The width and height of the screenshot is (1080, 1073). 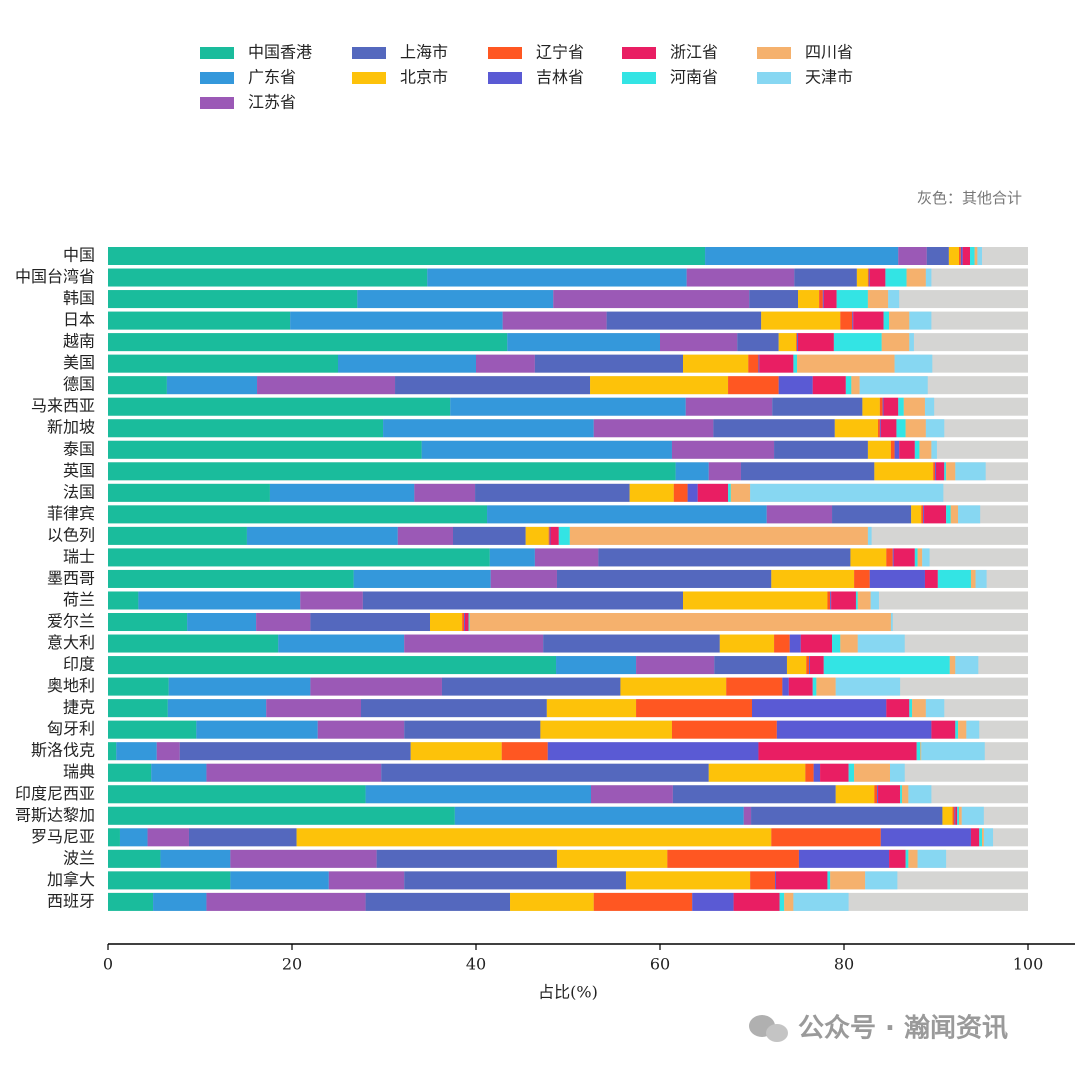 What do you see at coordinates (63, 405) in the screenshot?
I see `y-tick-label: 马来西亚` at bounding box center [63, 405].